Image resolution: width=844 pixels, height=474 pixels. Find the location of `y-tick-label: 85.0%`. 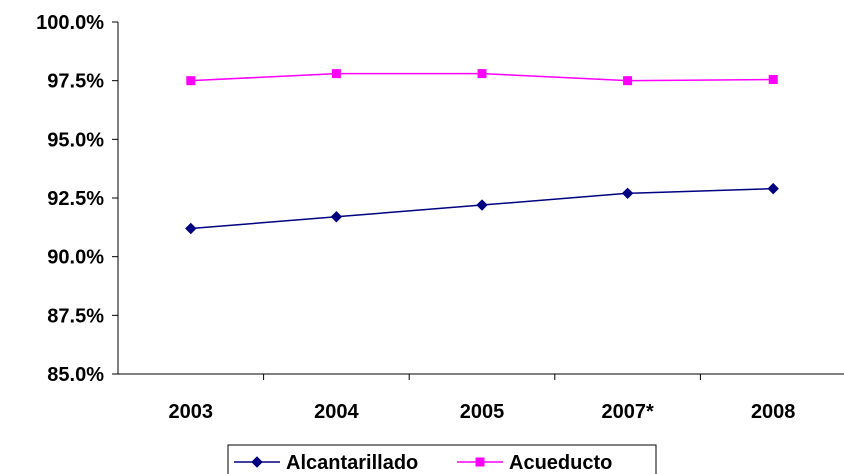

y-tick-label: 85.0% is located at coordinates (75, 375).